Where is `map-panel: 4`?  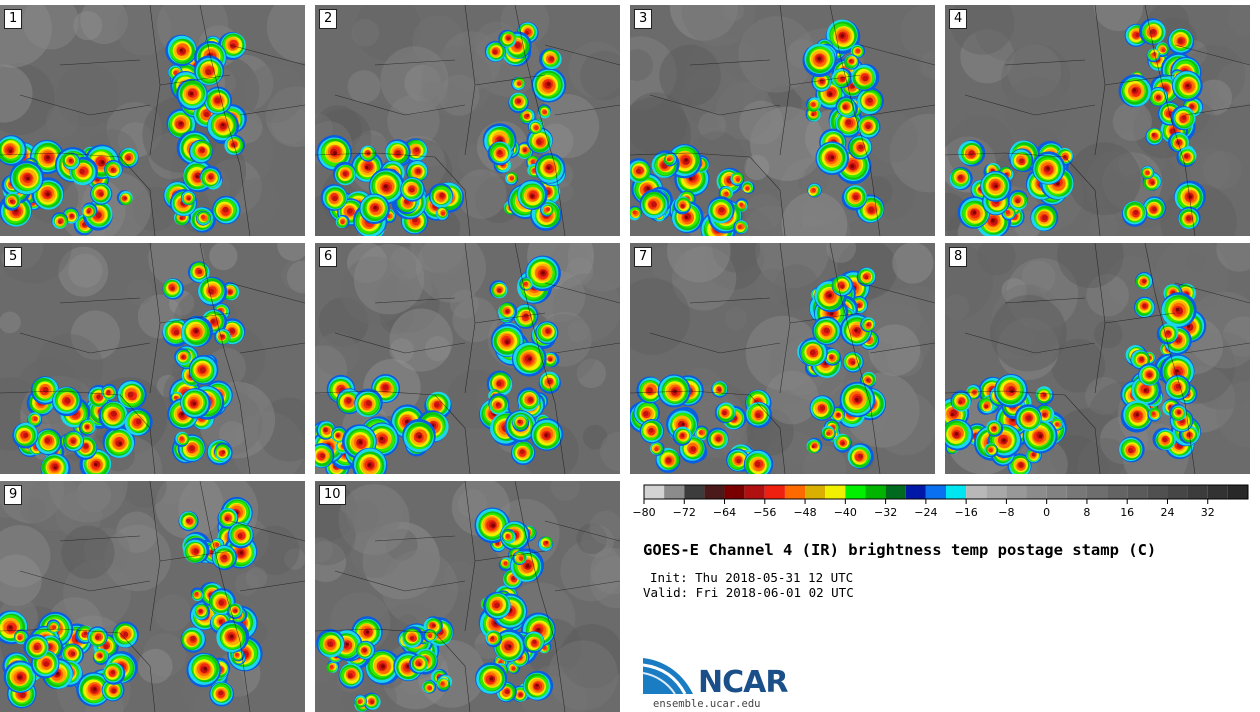 map-panel: 4 is located at coordinates (1097, 120).